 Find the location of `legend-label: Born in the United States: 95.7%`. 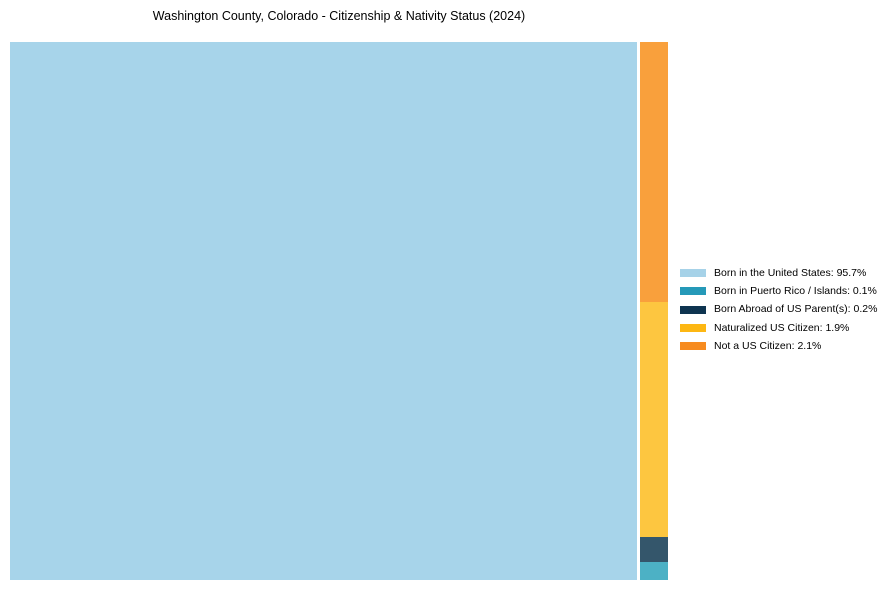

legend-label: Born in the United States: 95.7% is located at coordinates (790, 272).